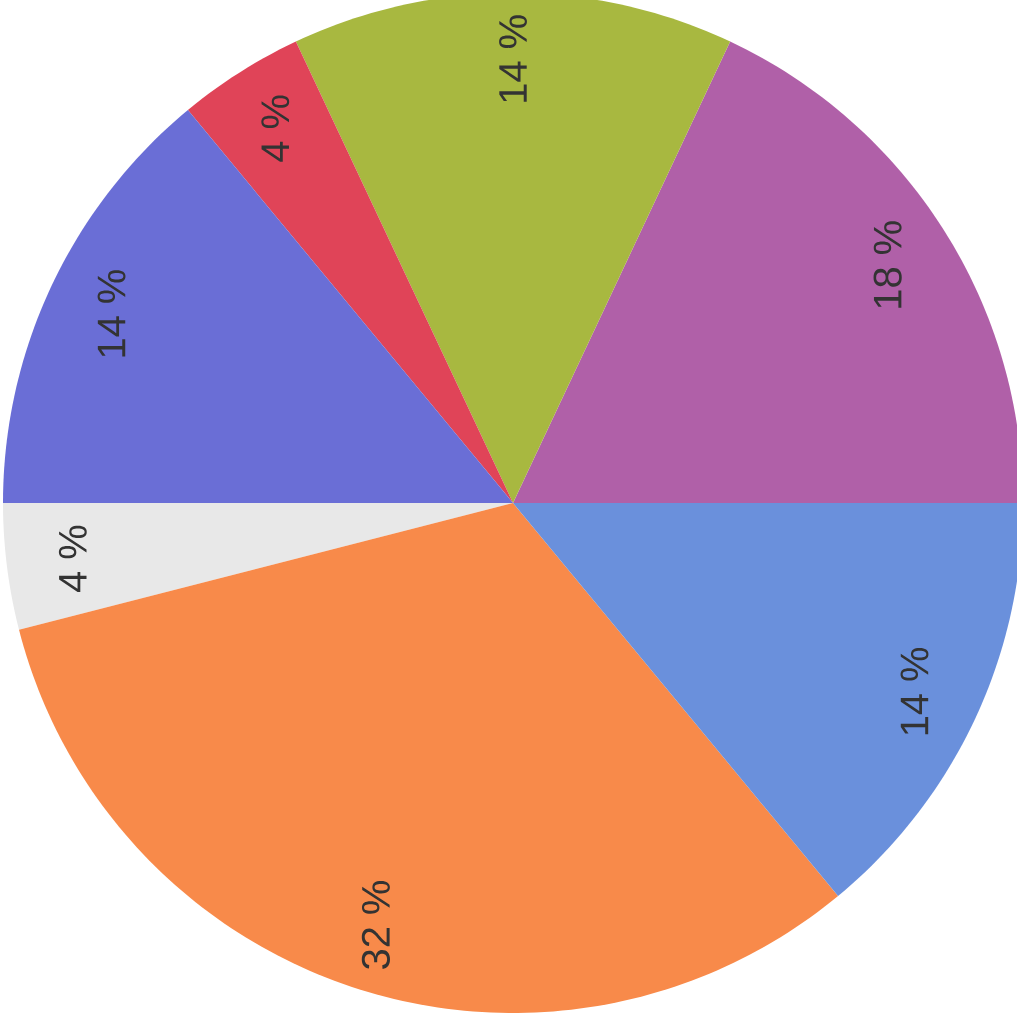 This screenshot has width=1017, height=1019. Describe the element at coordinates (375, 925) in the screenshot. I see `data-label: 32 %` at that location.